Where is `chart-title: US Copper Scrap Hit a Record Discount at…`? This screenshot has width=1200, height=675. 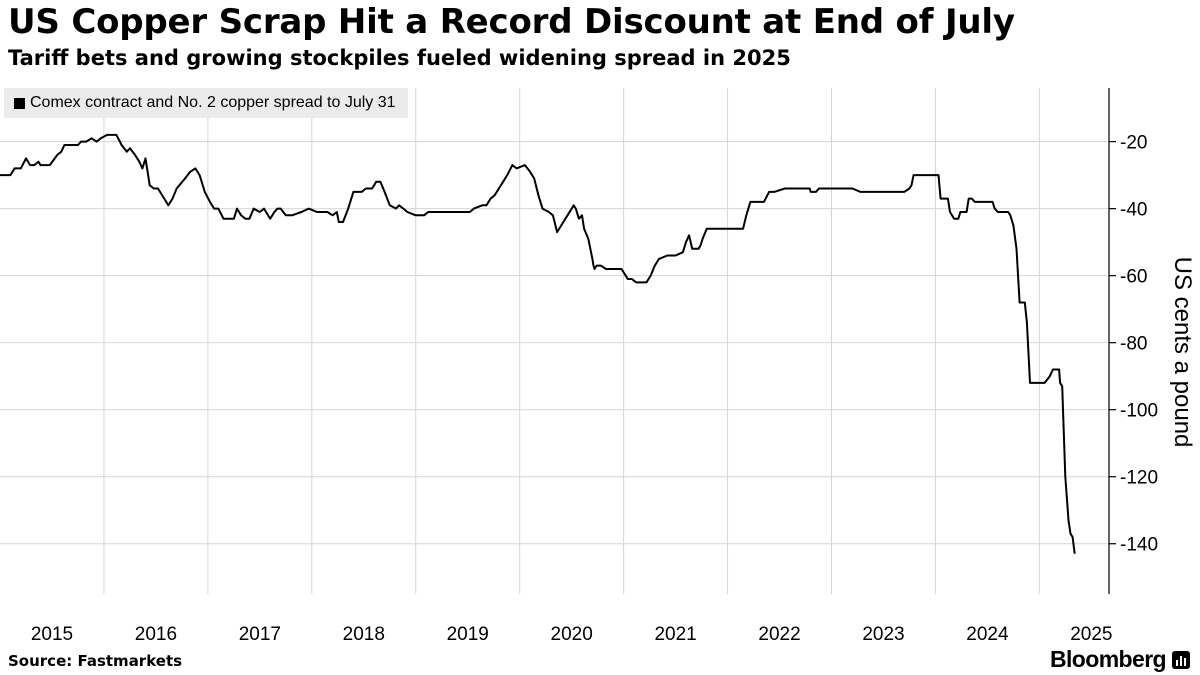 chart-title: US Copper Scrap Hit a Record Discount at… is located at coordinates (511, 22).